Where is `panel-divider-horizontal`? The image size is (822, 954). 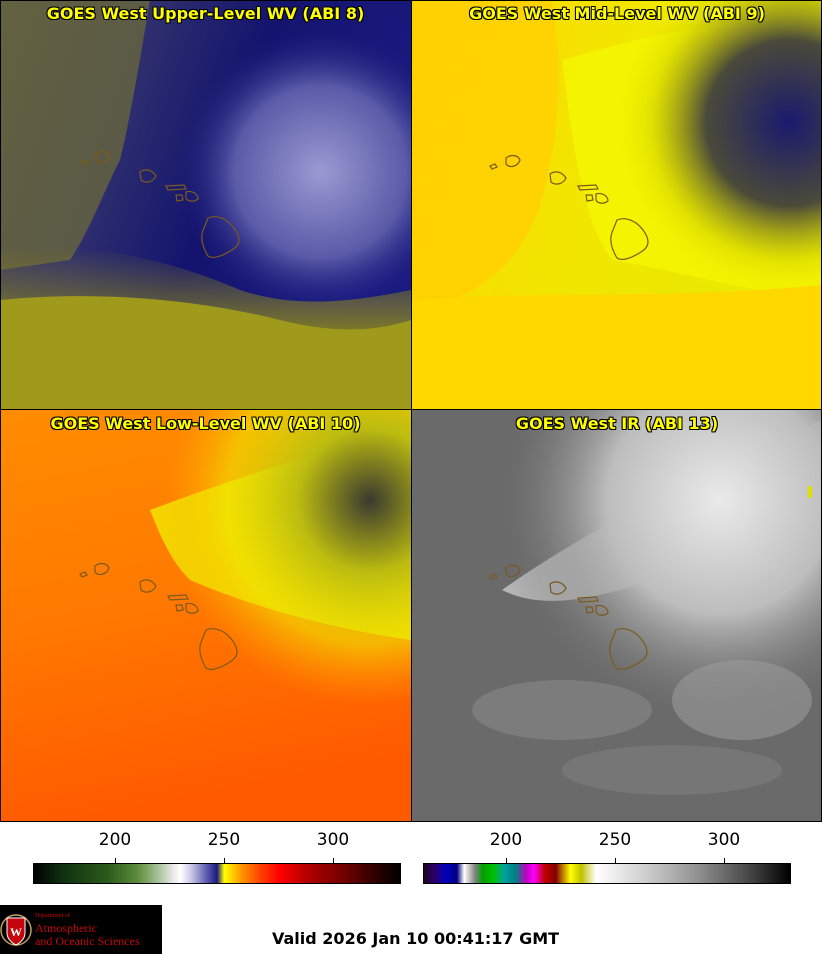 panel-divider-horizontal is located at coordinates (411, 409).